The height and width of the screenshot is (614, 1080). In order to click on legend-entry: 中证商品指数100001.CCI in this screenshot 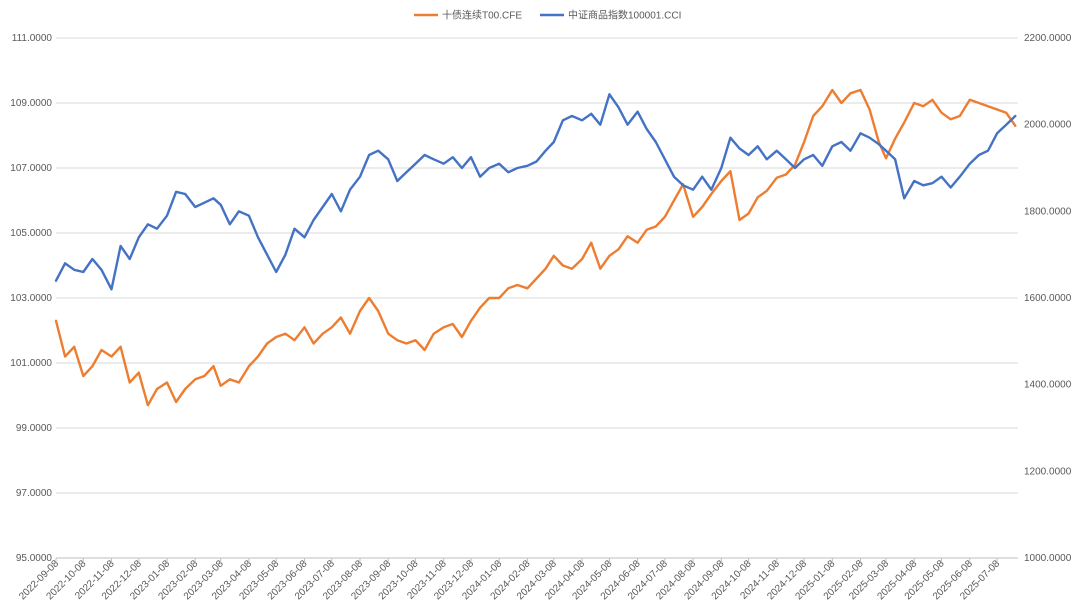, I will do `click(610, 15)`.